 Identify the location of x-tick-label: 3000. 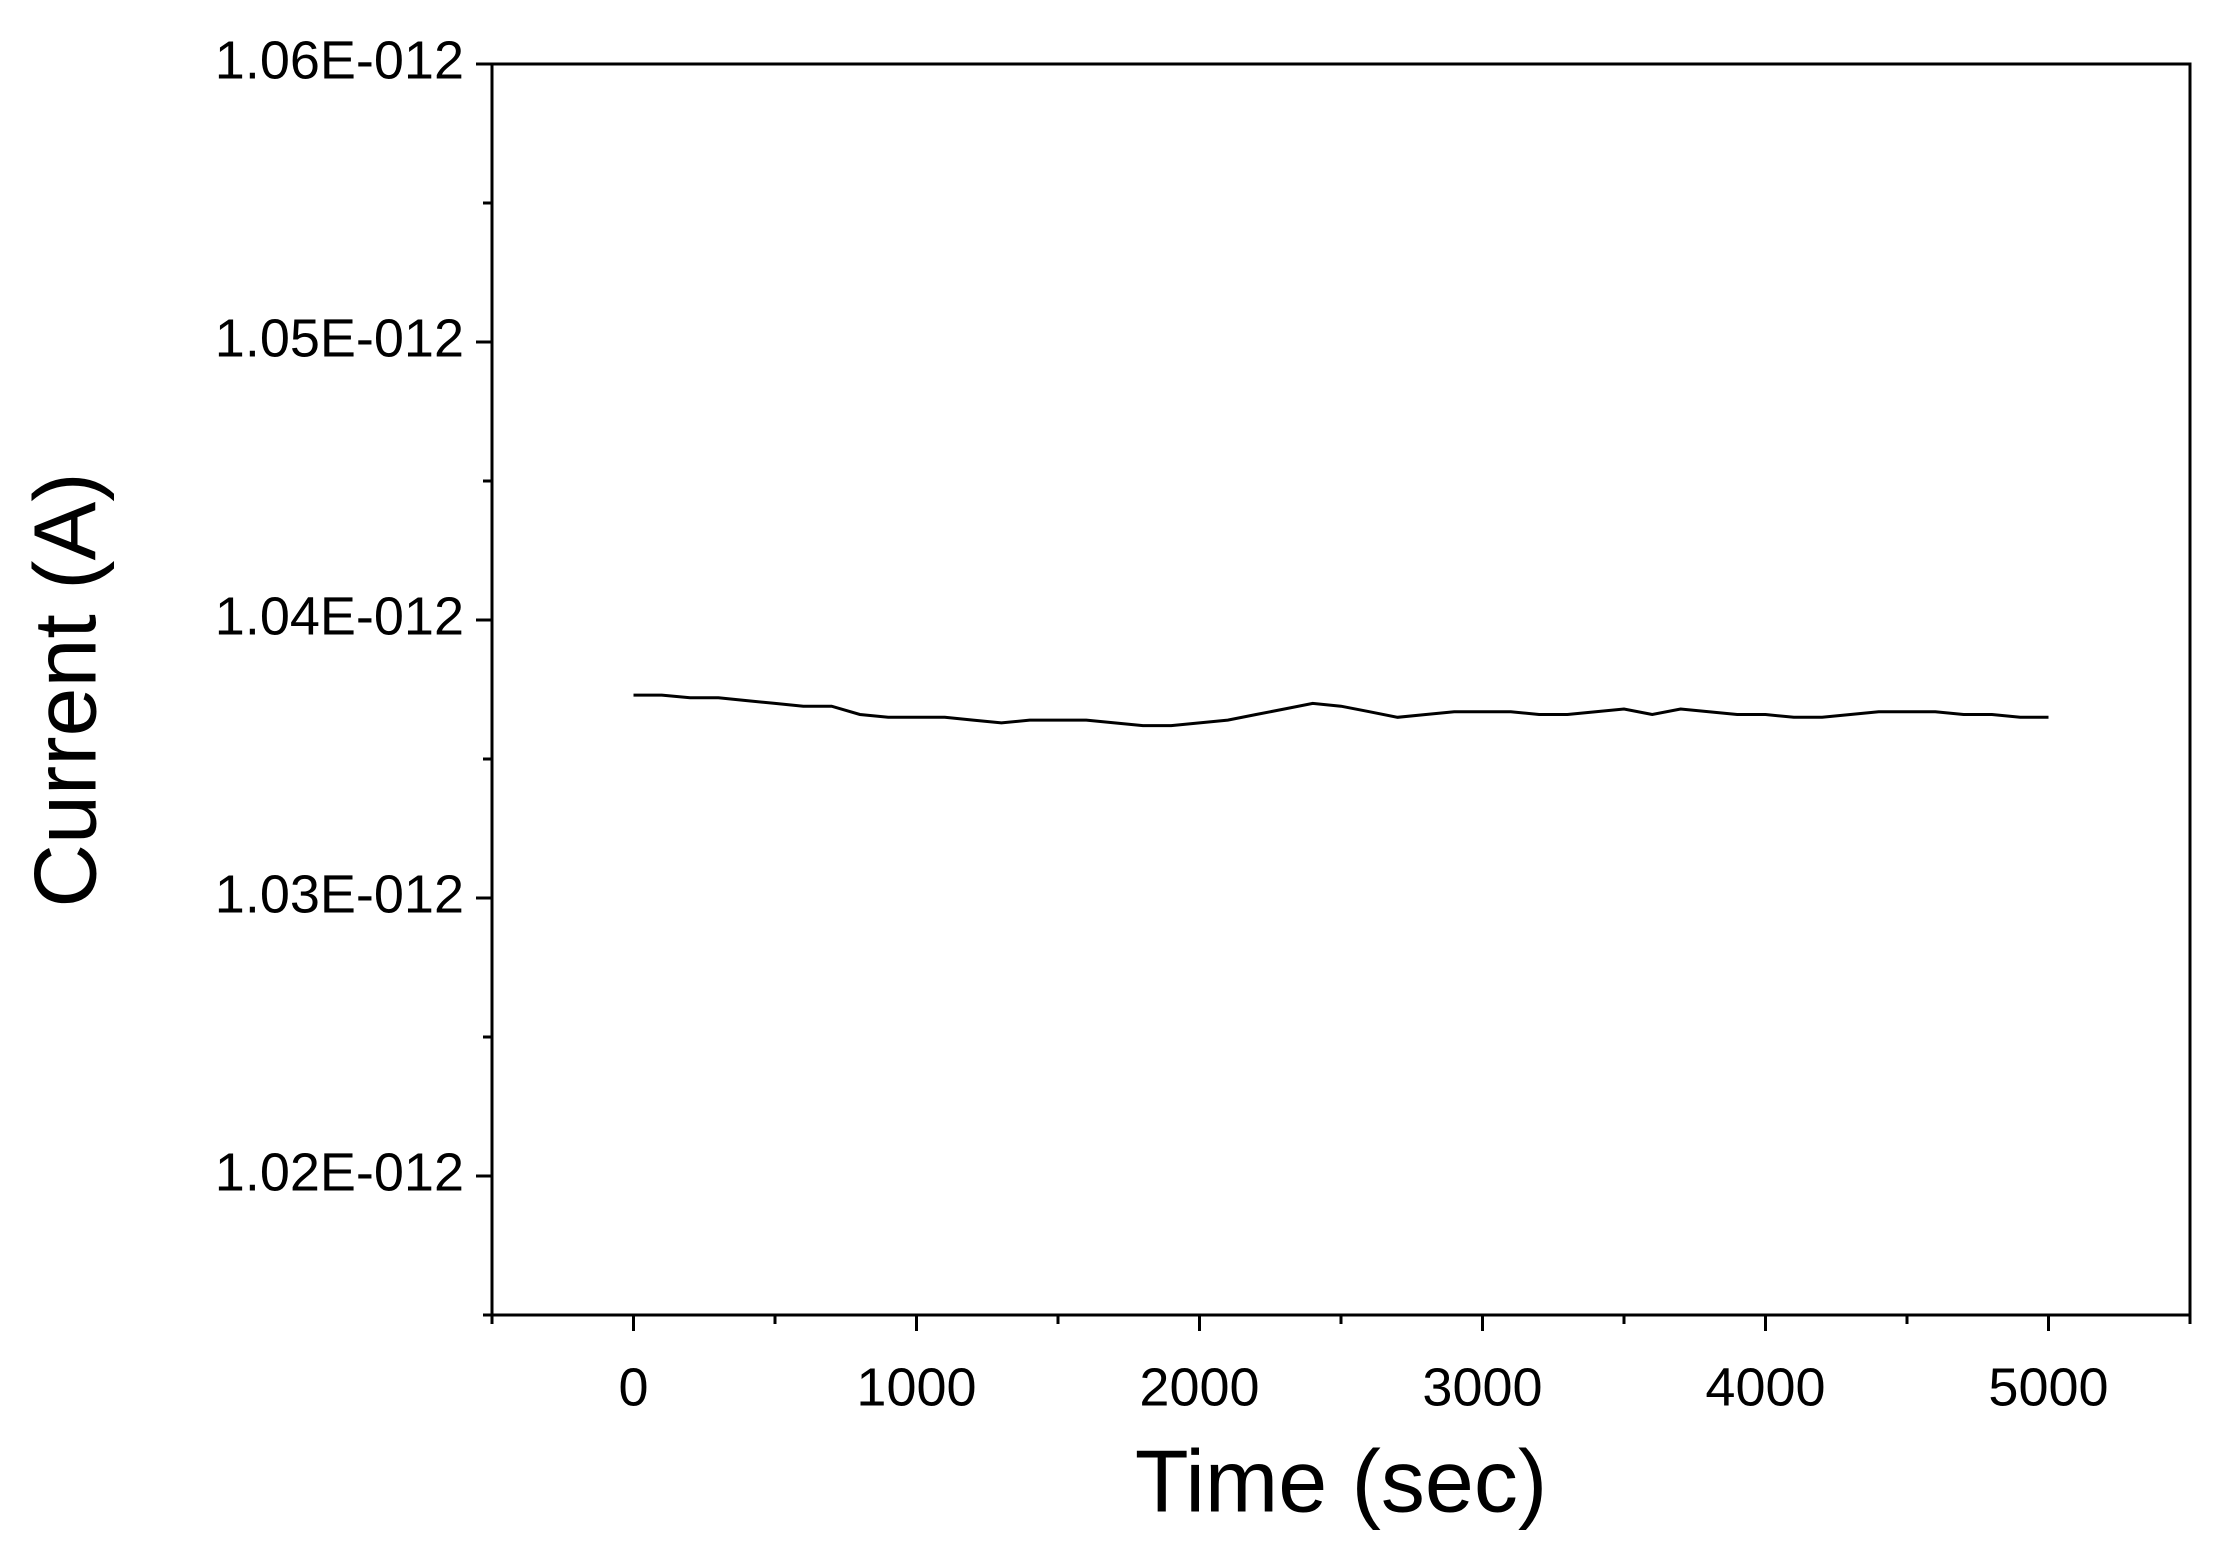
(1482, 1387).